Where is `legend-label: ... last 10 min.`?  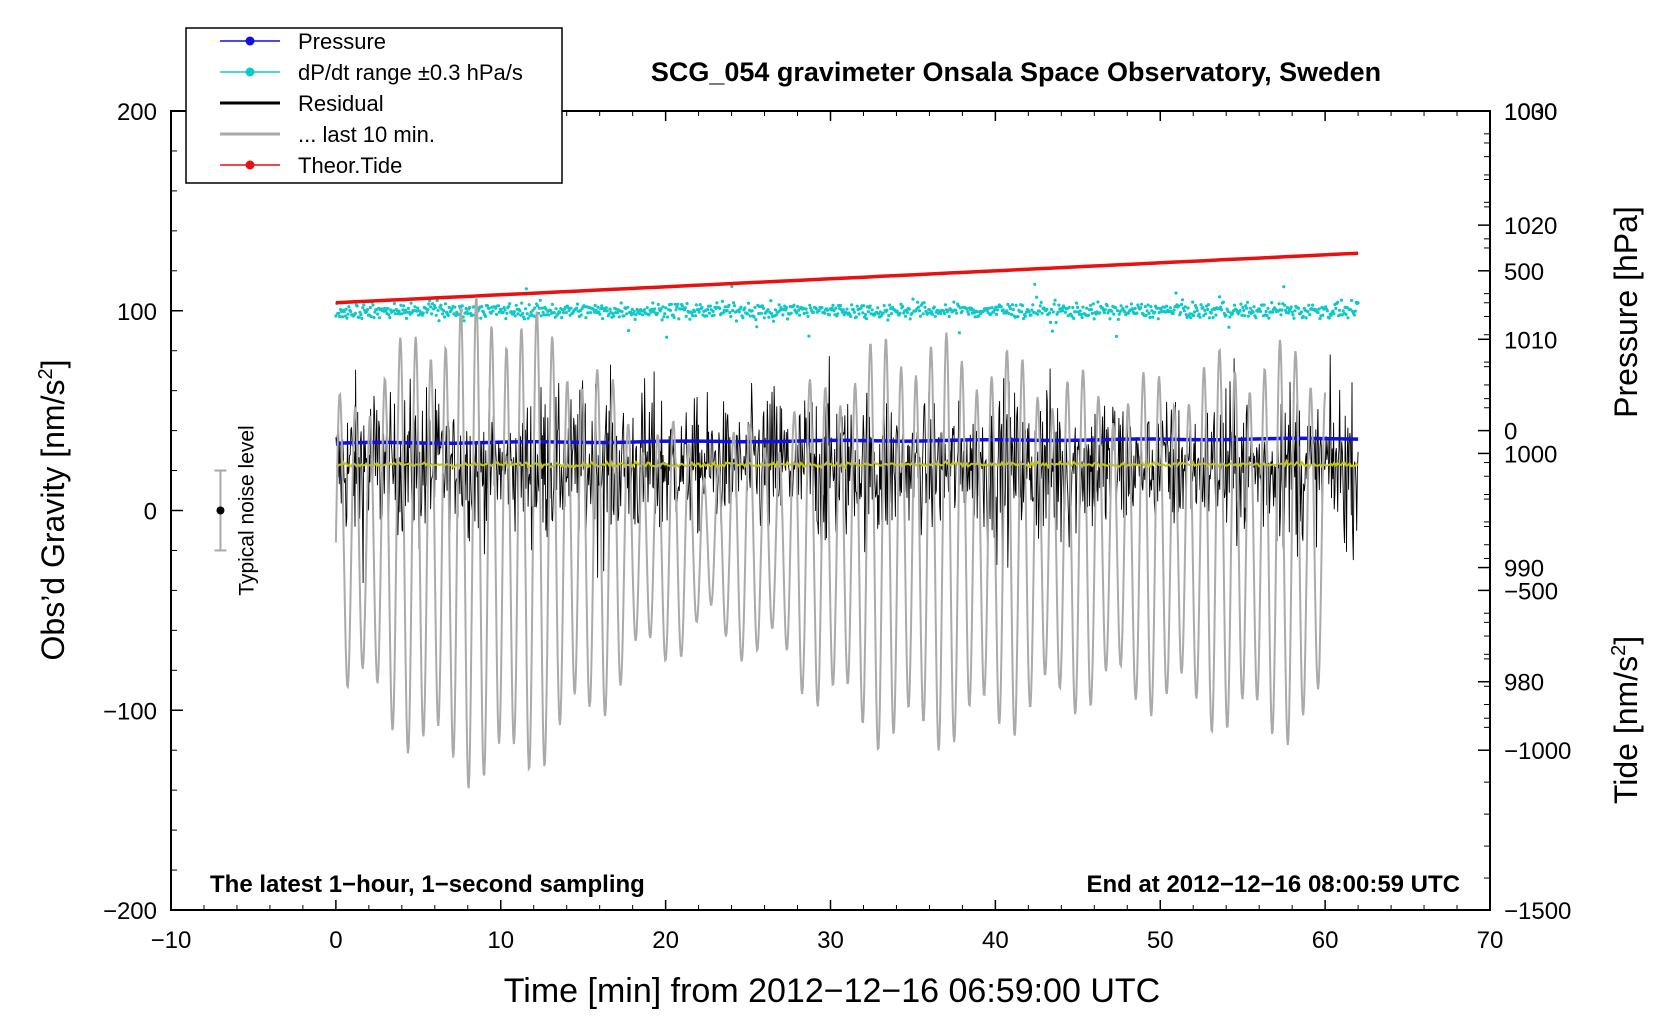 legend-label: ... last 10 min. is located at coordinates (366, 134).